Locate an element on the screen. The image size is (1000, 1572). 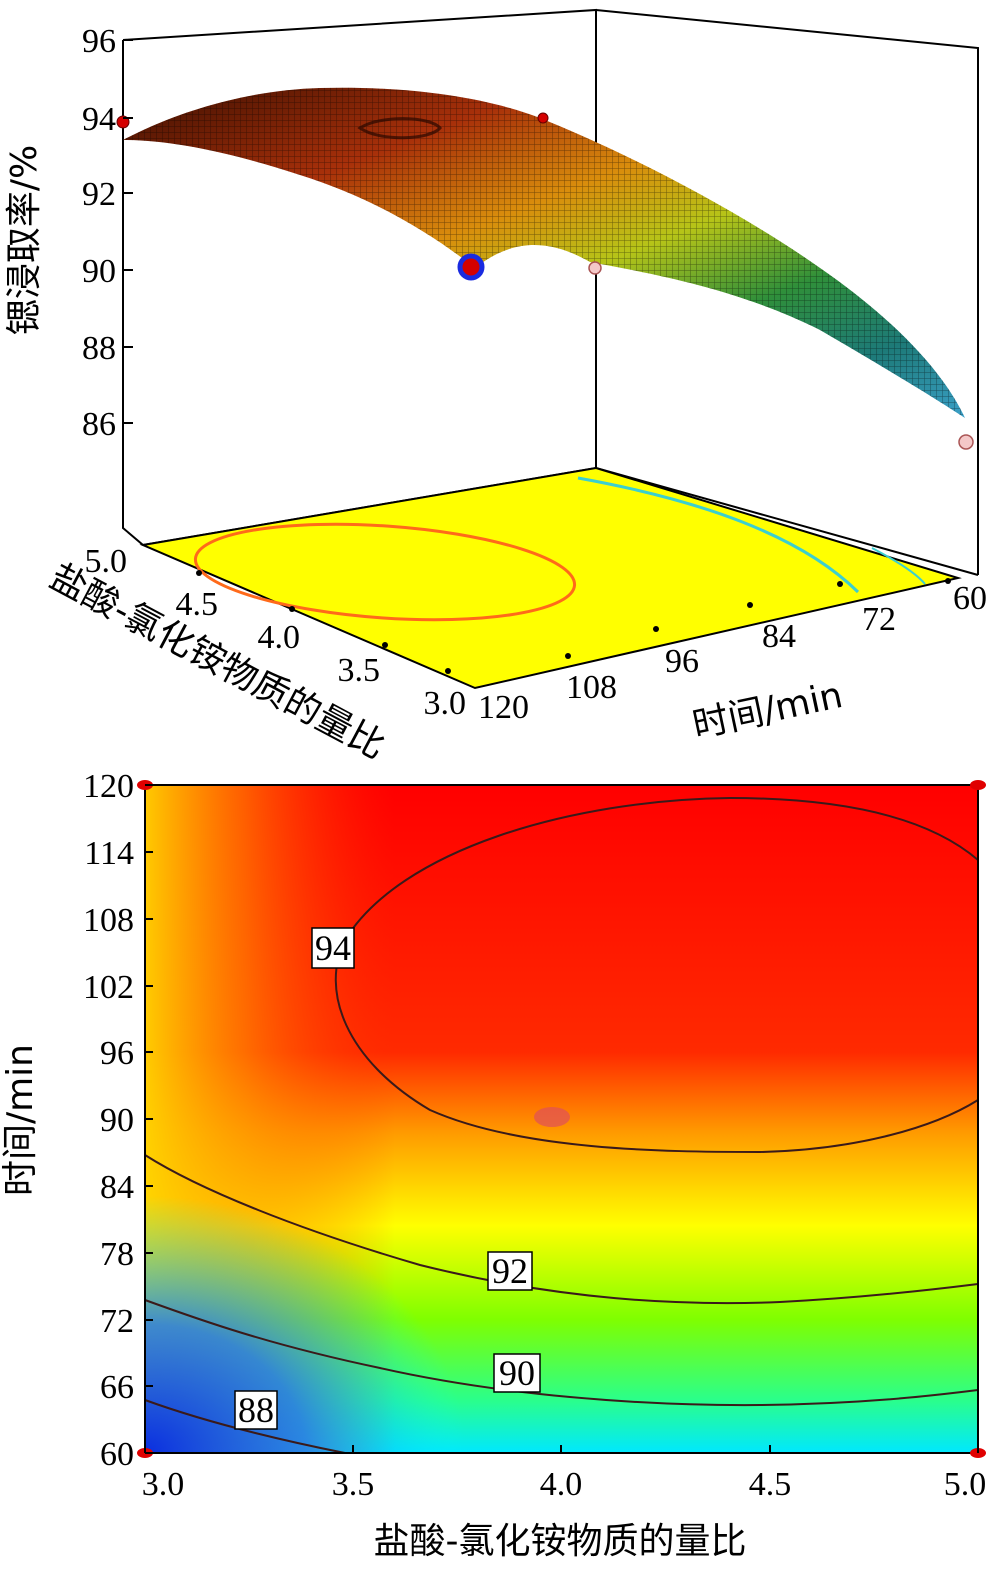
y-tick-label: 90 is located at coordinates (117, 1120).